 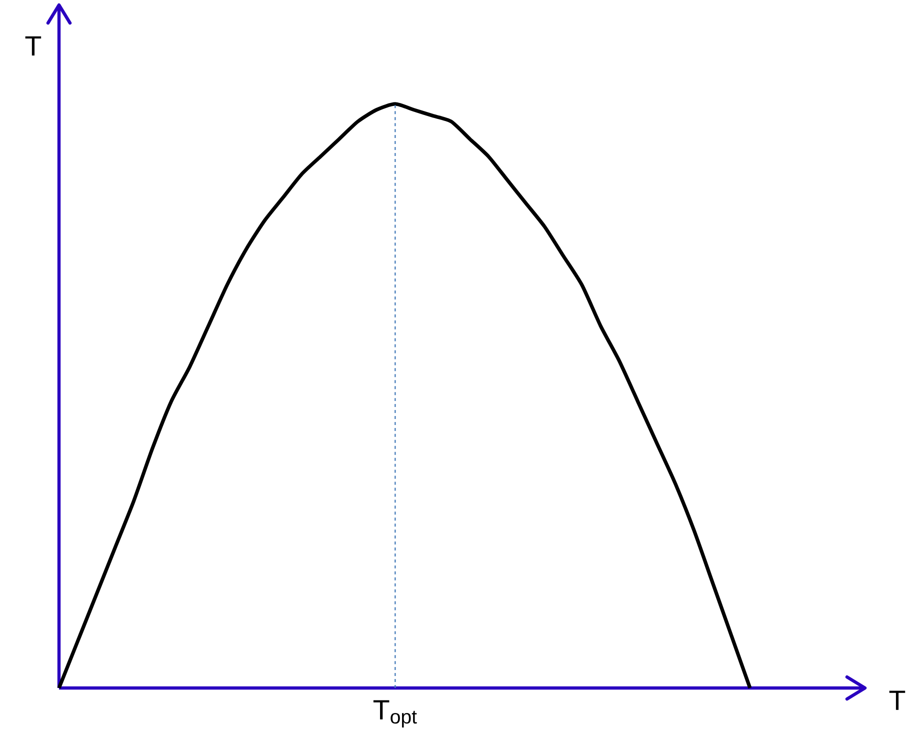 What do you see at coordinates (897, 700) in the screenshot?
I see `x-axis-title: T` at bounding box center [897, 700].